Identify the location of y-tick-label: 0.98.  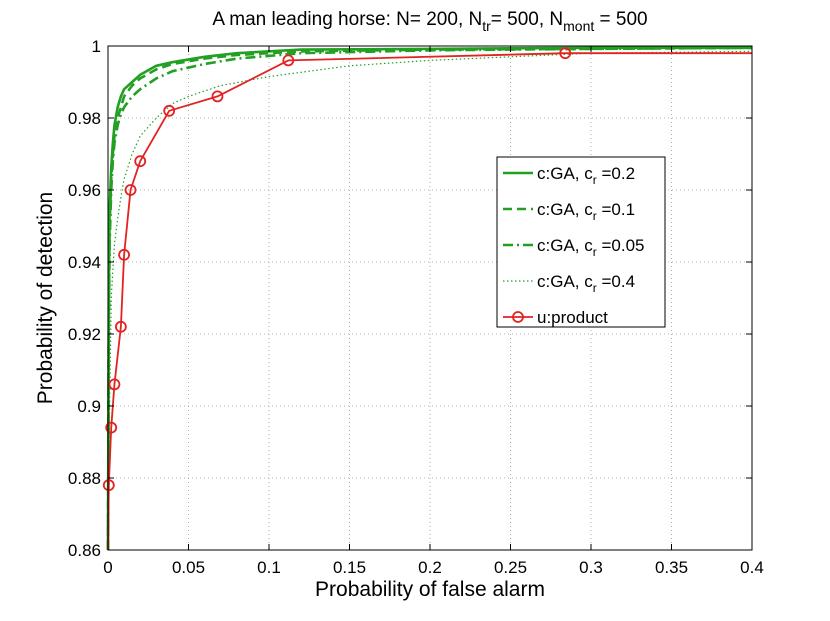
(84, 118).